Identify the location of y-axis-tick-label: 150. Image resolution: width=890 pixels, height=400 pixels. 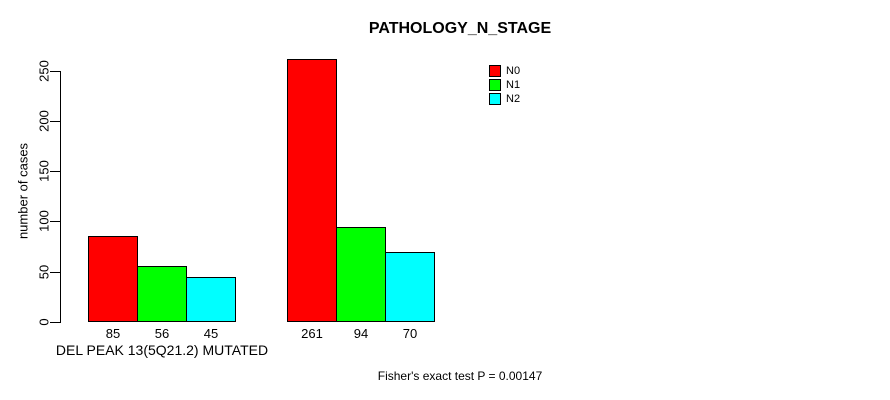
(44, 171).